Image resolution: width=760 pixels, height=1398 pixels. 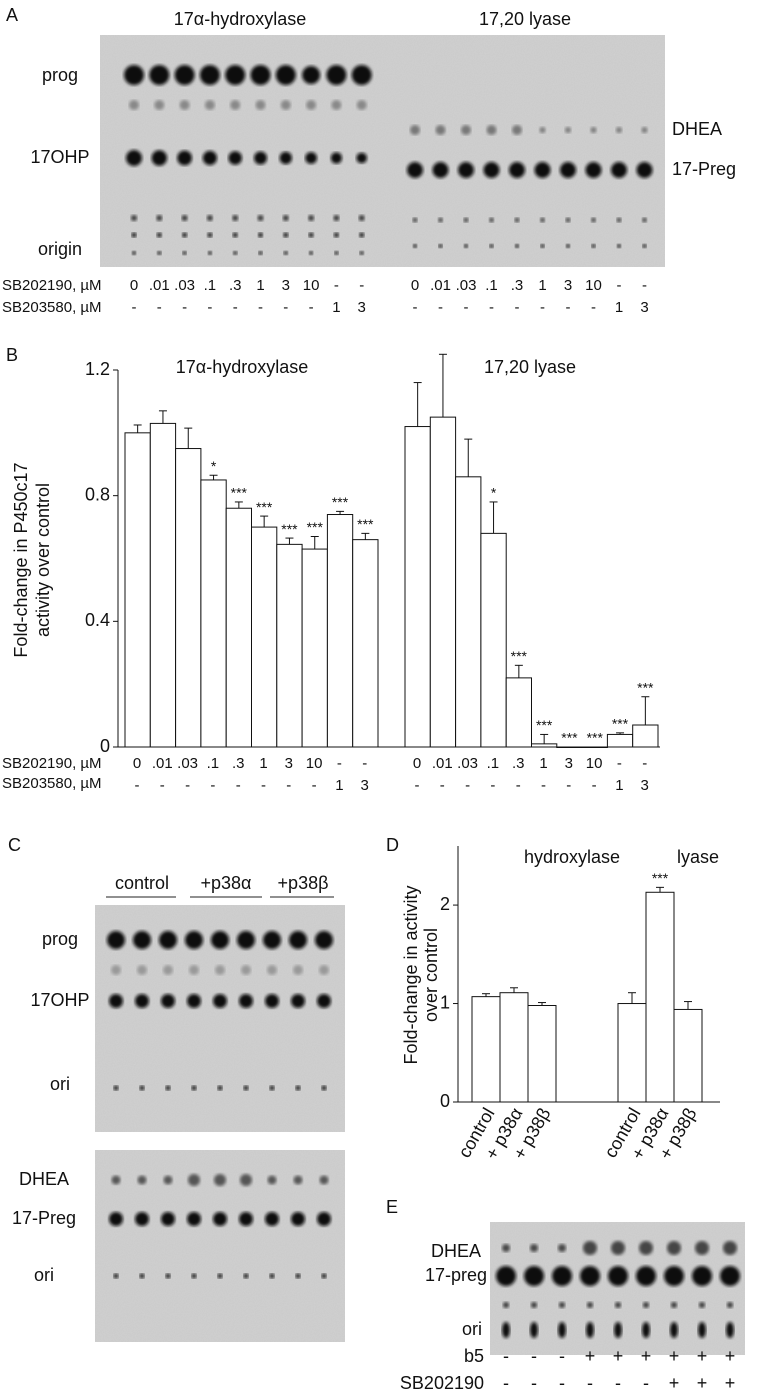 What do you see at coordinates (392, 1207) in the screenshot?
I see `panel-label: E` at bounding box center [392, 1207].